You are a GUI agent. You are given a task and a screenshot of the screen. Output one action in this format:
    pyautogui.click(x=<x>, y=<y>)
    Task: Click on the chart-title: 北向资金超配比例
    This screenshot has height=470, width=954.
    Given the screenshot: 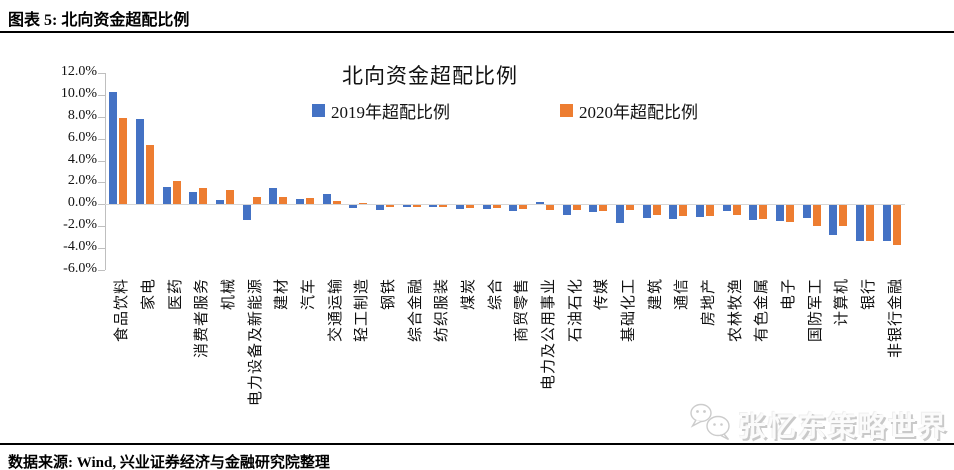 What is the action you would take?
    pyautogui.click(x=430, y=76)
    